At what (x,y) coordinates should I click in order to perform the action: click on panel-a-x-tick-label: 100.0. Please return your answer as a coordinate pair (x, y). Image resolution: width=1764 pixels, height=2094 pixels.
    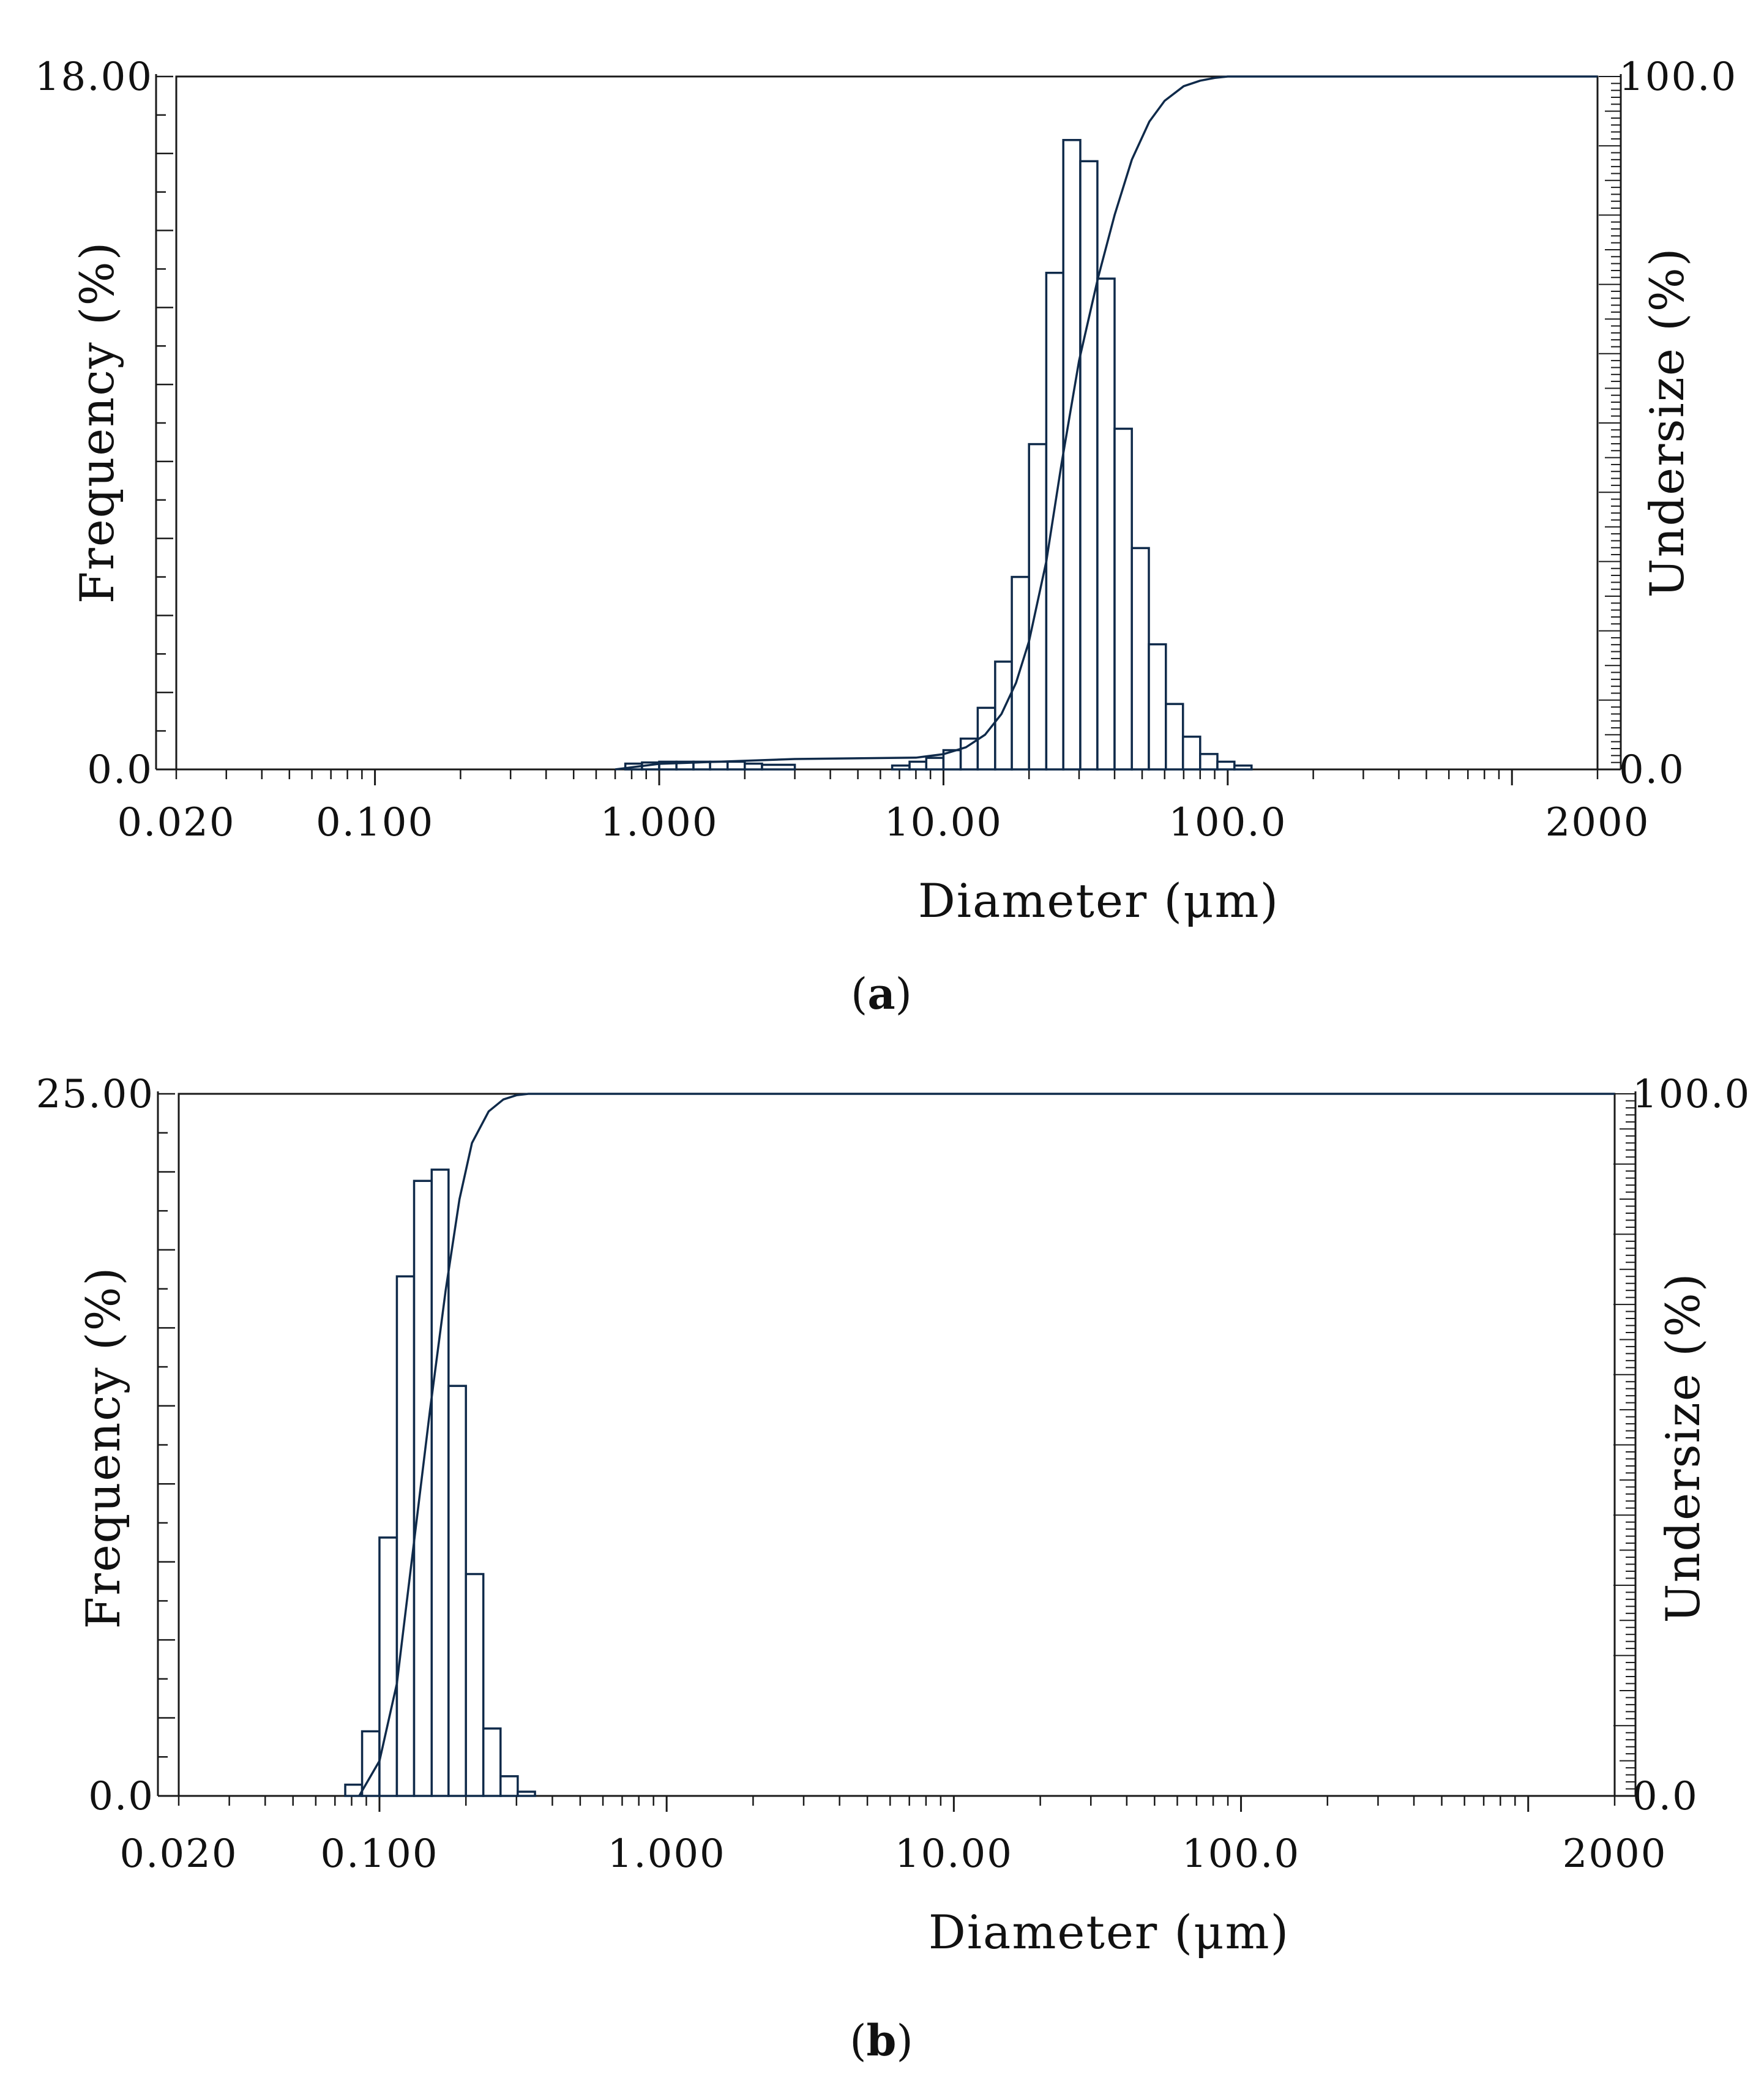
    Looking at the image, I should click on (1228, 823).